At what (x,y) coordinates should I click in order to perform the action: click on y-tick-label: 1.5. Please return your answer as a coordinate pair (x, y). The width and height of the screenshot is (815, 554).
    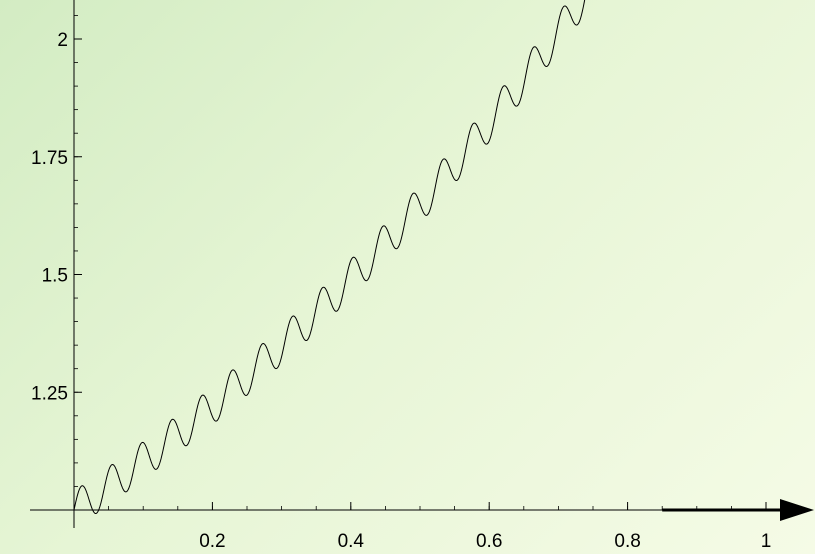
    Looking at the image, I should click on (55, 276).